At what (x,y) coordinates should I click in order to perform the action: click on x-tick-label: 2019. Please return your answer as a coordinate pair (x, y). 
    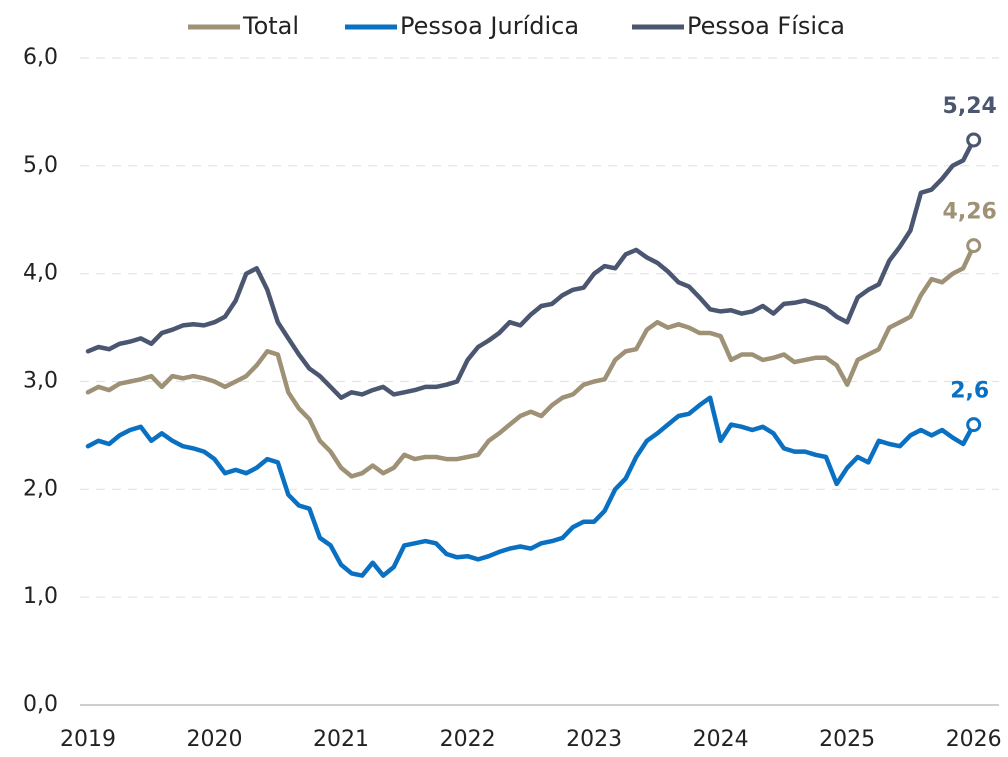
    Looking at the image, I should click on (88, 739).